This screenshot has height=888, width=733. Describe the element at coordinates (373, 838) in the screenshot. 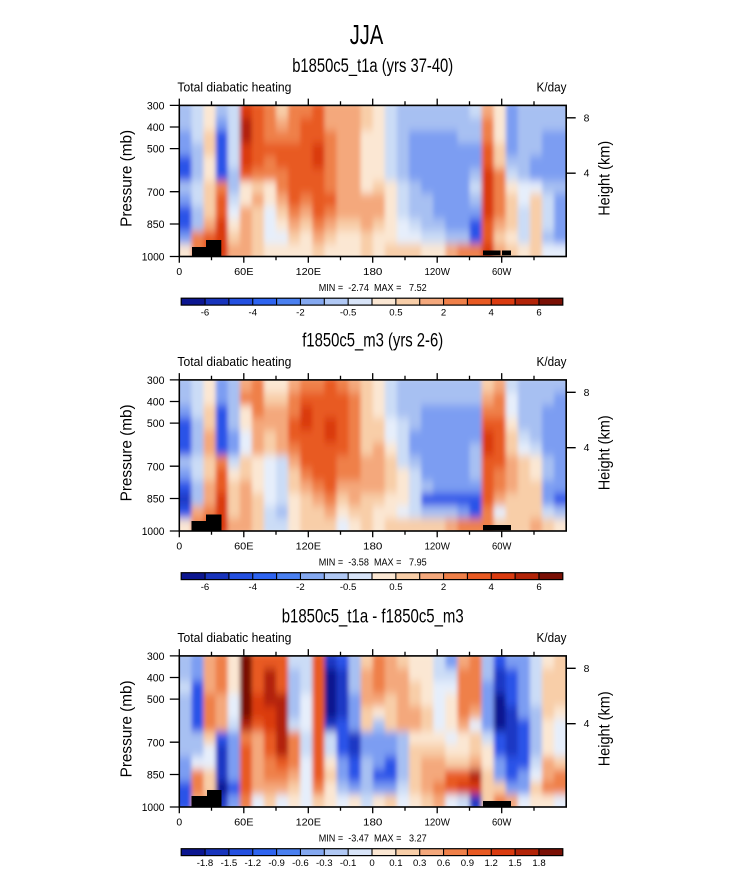

I see `svg-text: MIN = -3.47 MAX = 3.27` at that location.